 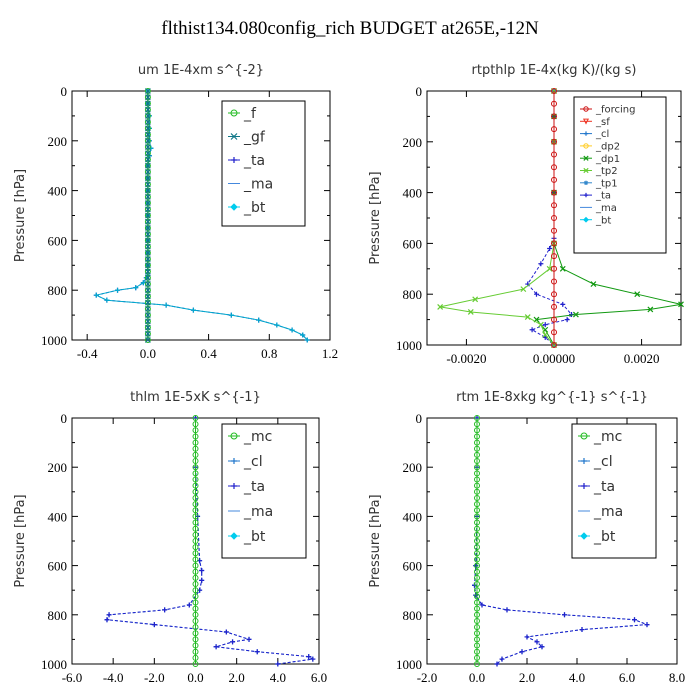 What do you see at coordinates (195, 541) in the screenshot?
I see `series-mc` at bounding box center [195, 541].